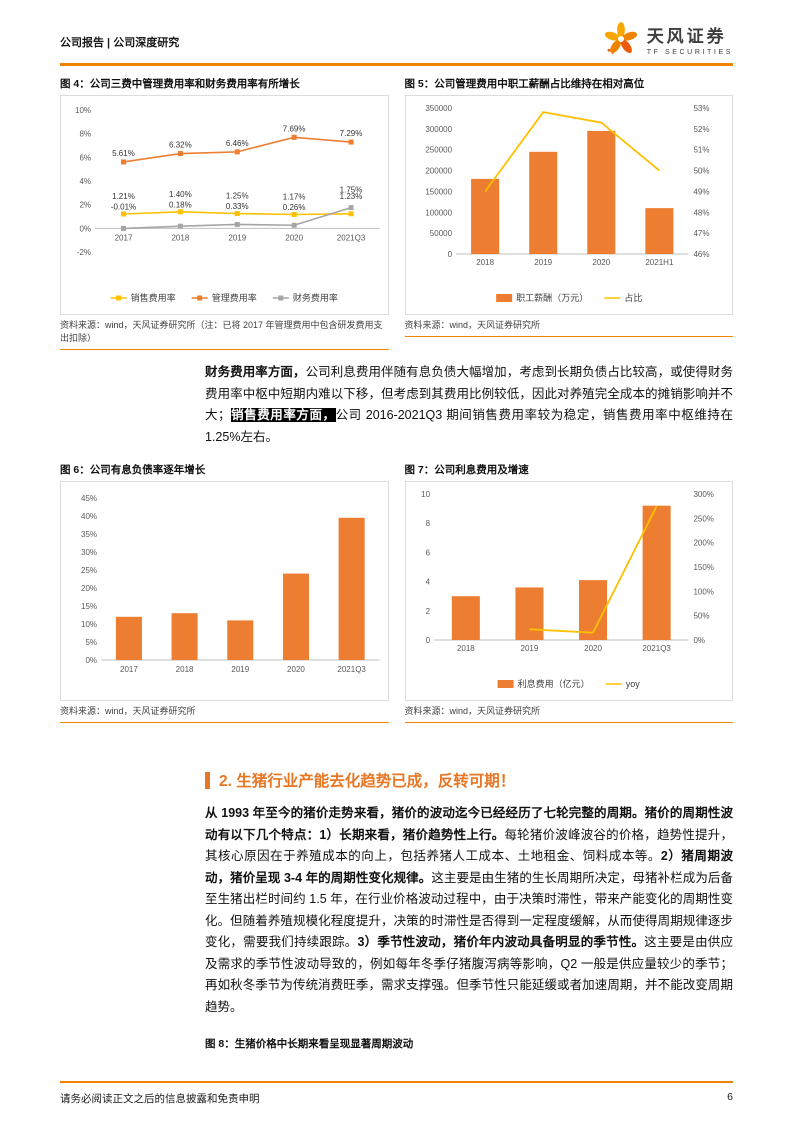  What do you see at coordinates (703, 494) in the screenshot?
I see `svg-text: 300%` at bounding box center [703, 494].